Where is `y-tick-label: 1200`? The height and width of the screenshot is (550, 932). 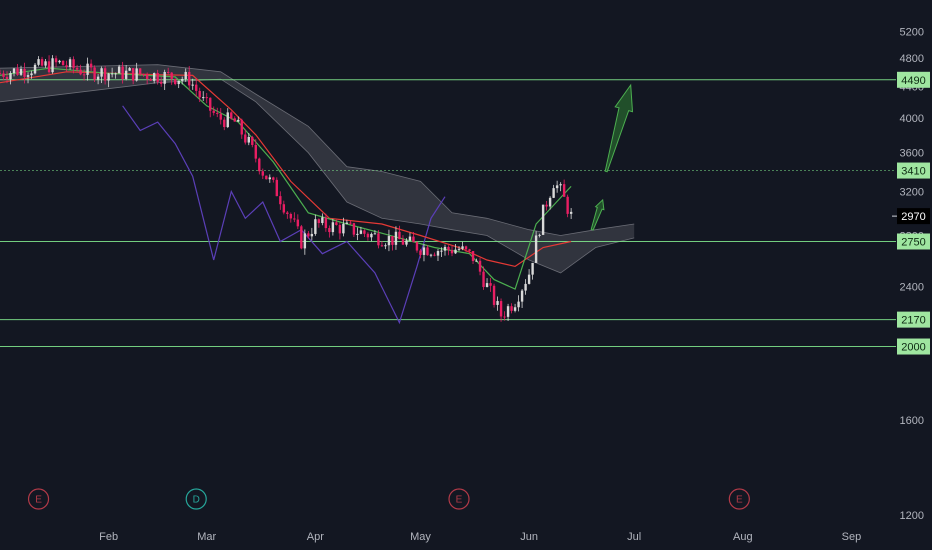
y-tick-label: 1200 is located at coordinates (912, 516).